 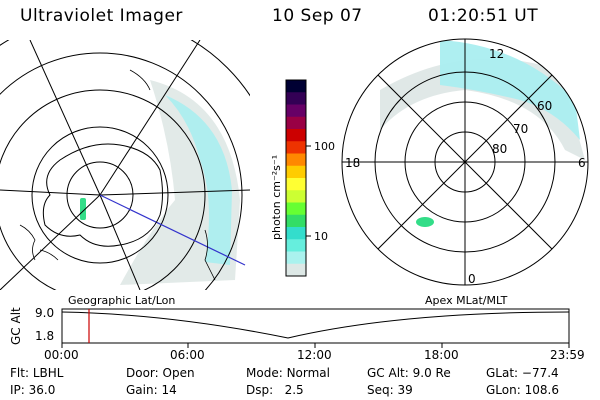 I want to click on instrument-title: Ultraviolet Imager, so click(x=101, y=16).